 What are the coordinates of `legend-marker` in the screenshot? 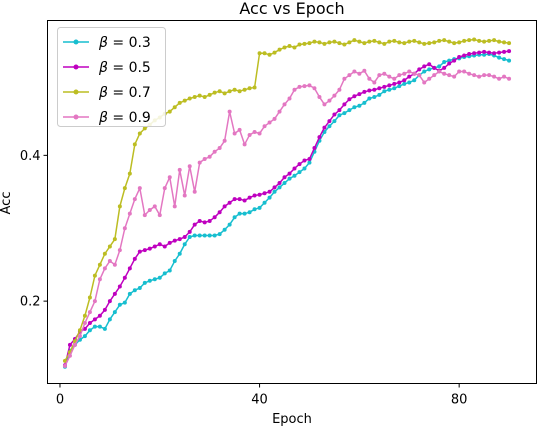 It's located at (76, 67).